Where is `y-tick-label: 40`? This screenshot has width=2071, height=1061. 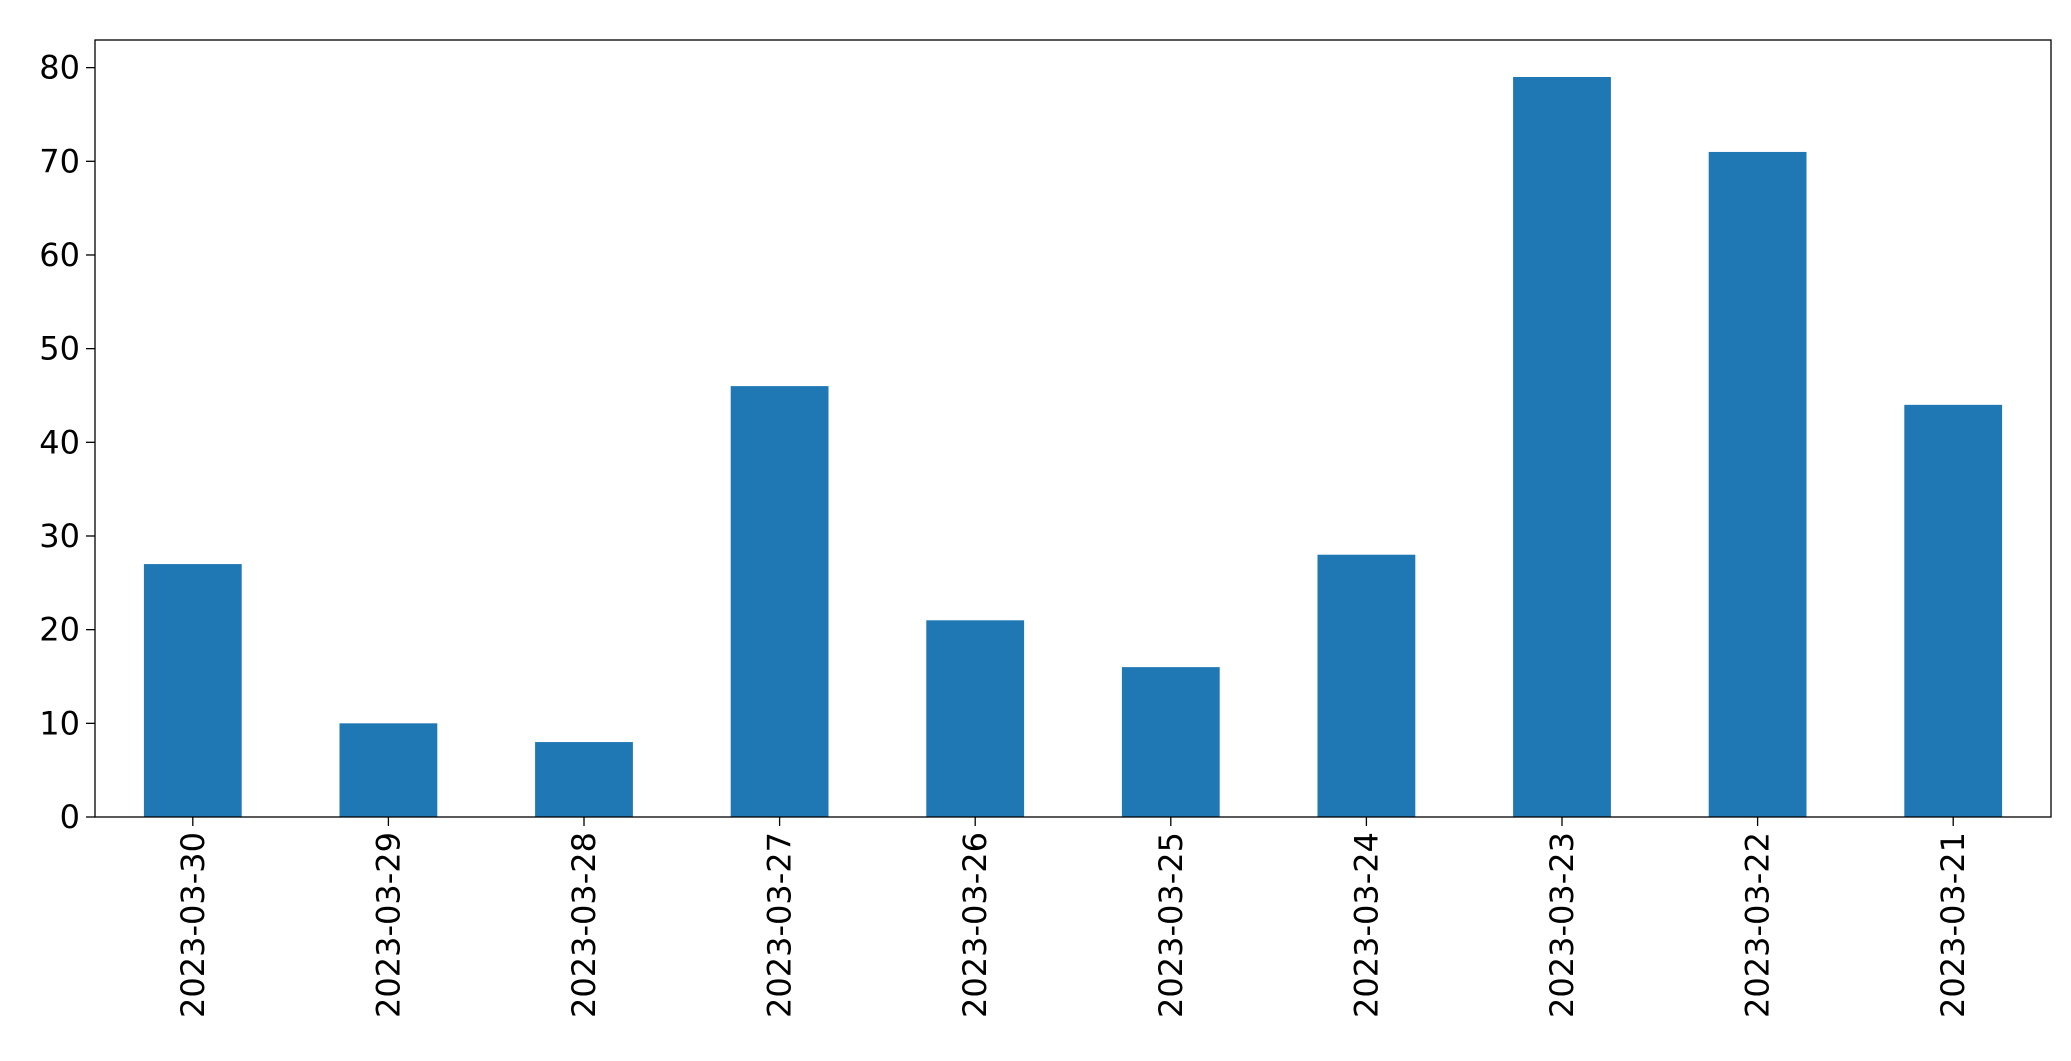 y-tick-label: 40 is located at coordinates (59, 442).